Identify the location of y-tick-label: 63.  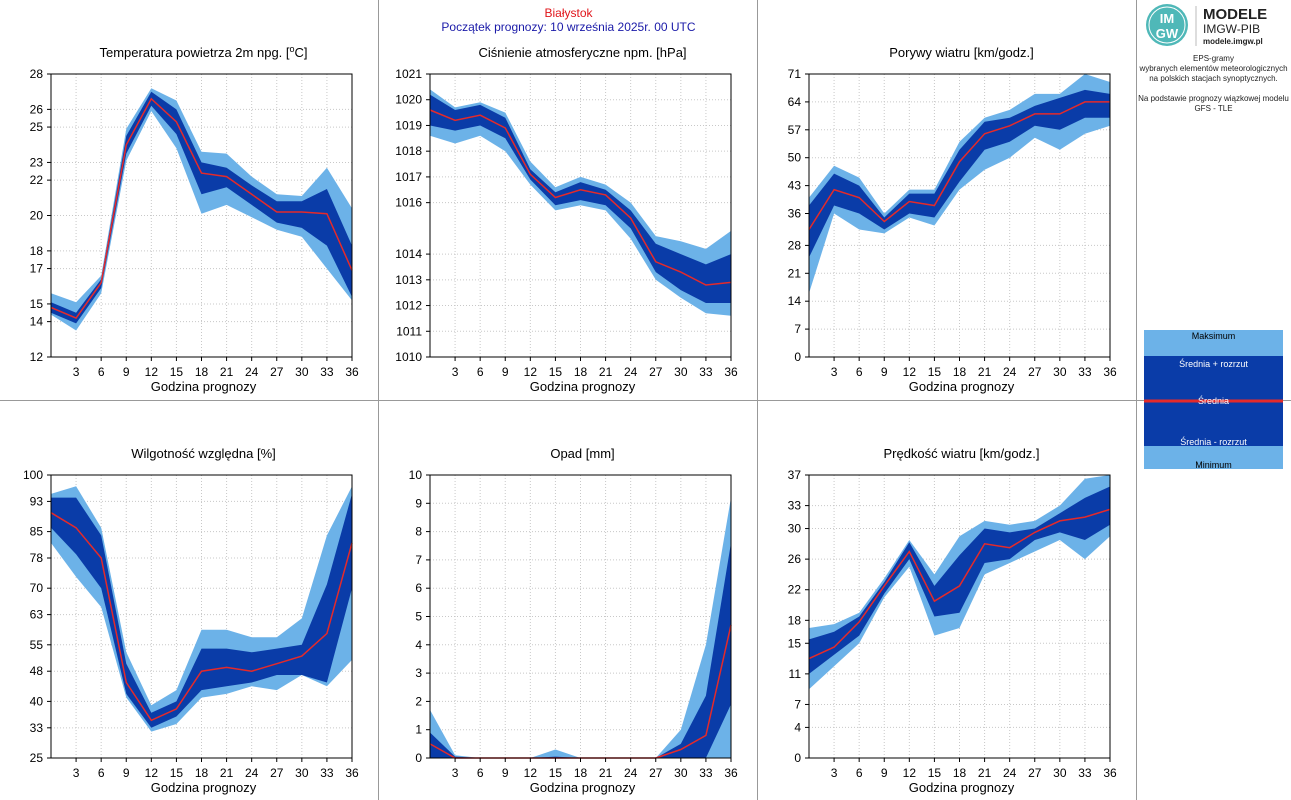
(37, 615).